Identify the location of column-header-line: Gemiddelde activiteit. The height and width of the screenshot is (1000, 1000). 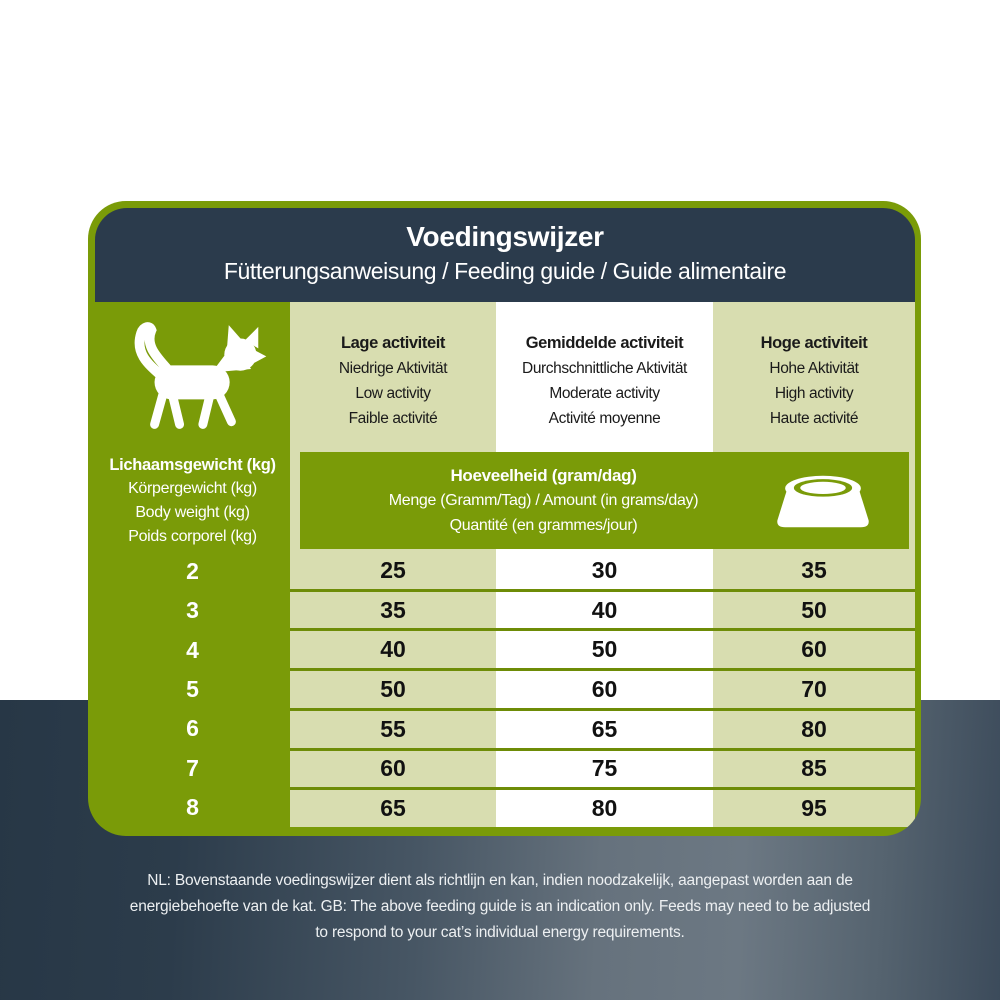
(604, 343).